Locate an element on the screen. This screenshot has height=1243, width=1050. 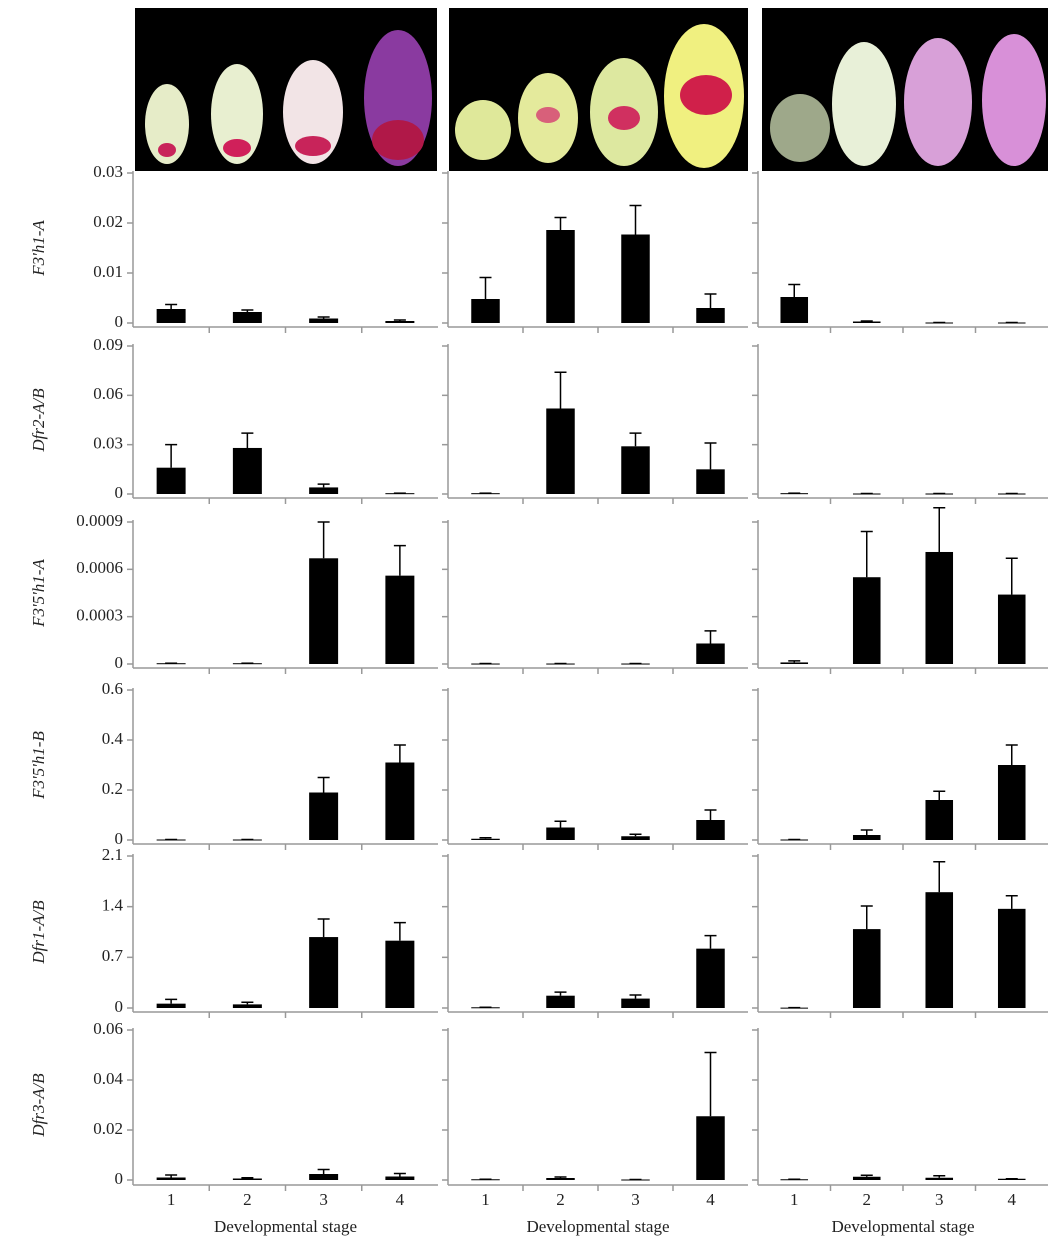
y-tick-label: 0.09 is located at coordinates (108, 344).